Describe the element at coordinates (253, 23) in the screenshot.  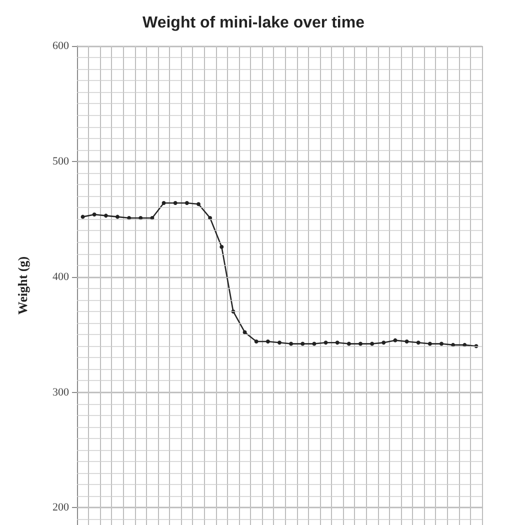
I see `chart-title: Weight of mini-lake over time` at that location.